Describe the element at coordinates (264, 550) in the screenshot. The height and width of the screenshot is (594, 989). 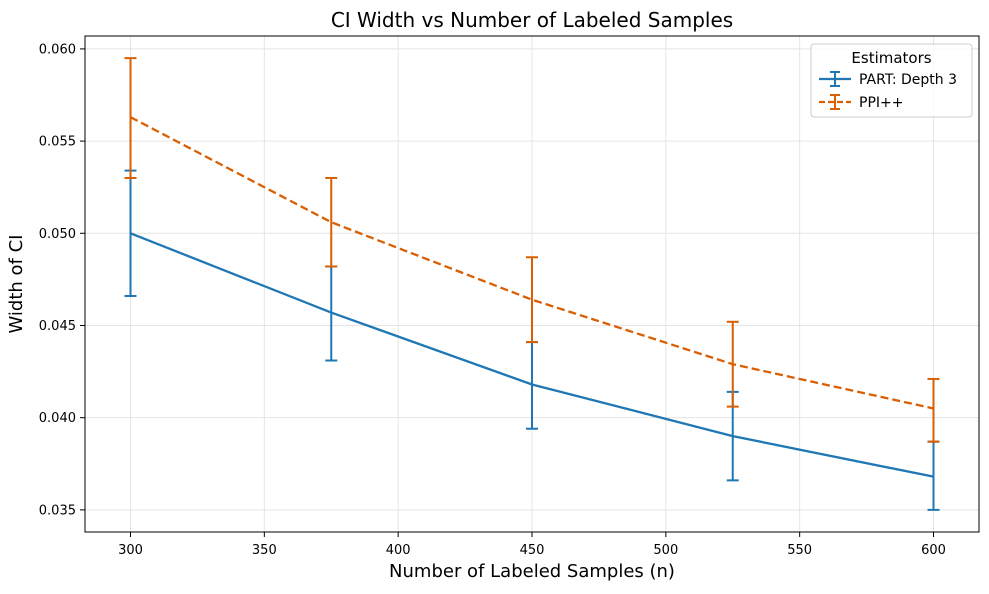
I see `x-tick-label: 350` at that location.